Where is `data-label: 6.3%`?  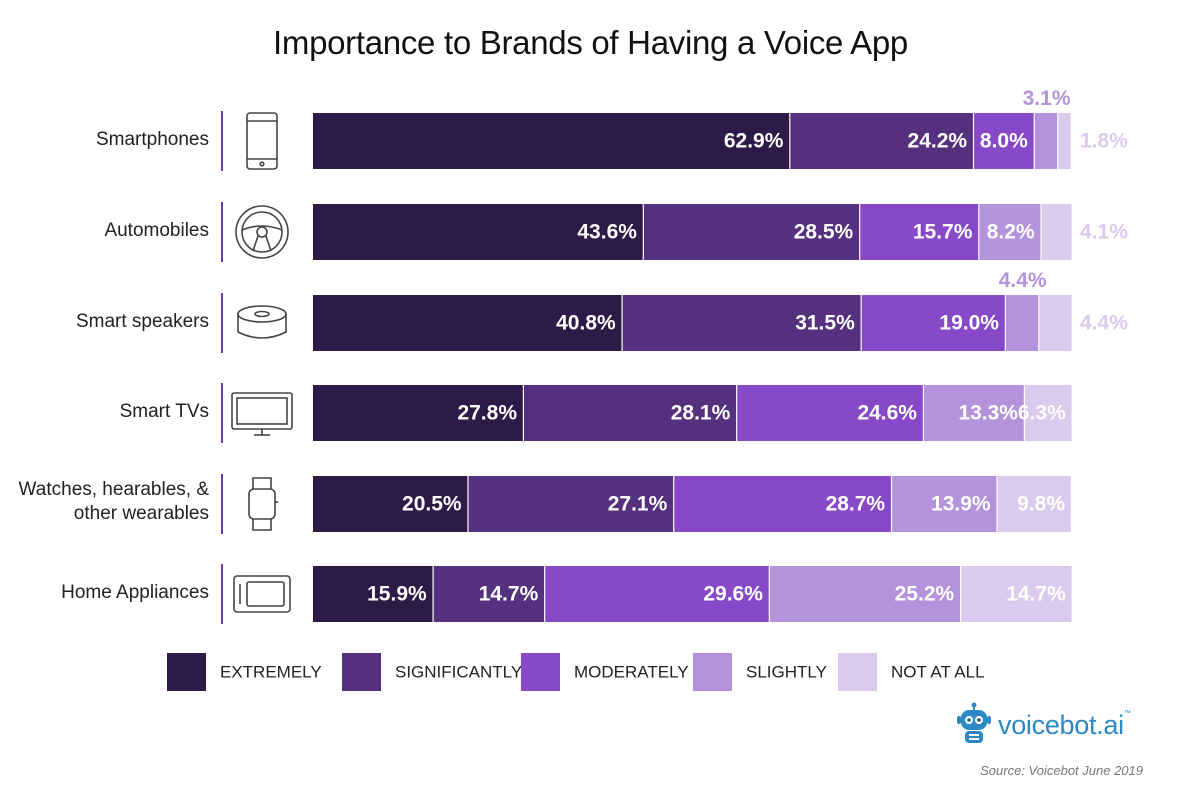 data-label: 6.3% is located at coordinates (1042, 413).